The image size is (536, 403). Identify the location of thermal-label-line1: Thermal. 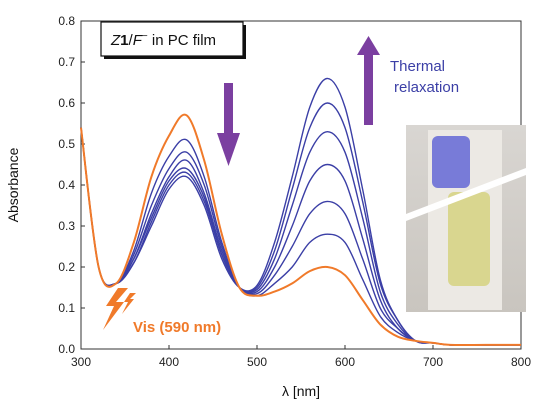
(417, 66).